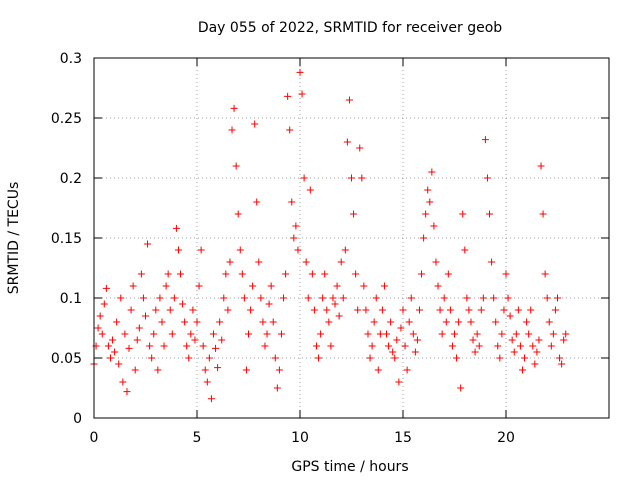  I want to click on x-tick-label: 20, so click(506, 438).